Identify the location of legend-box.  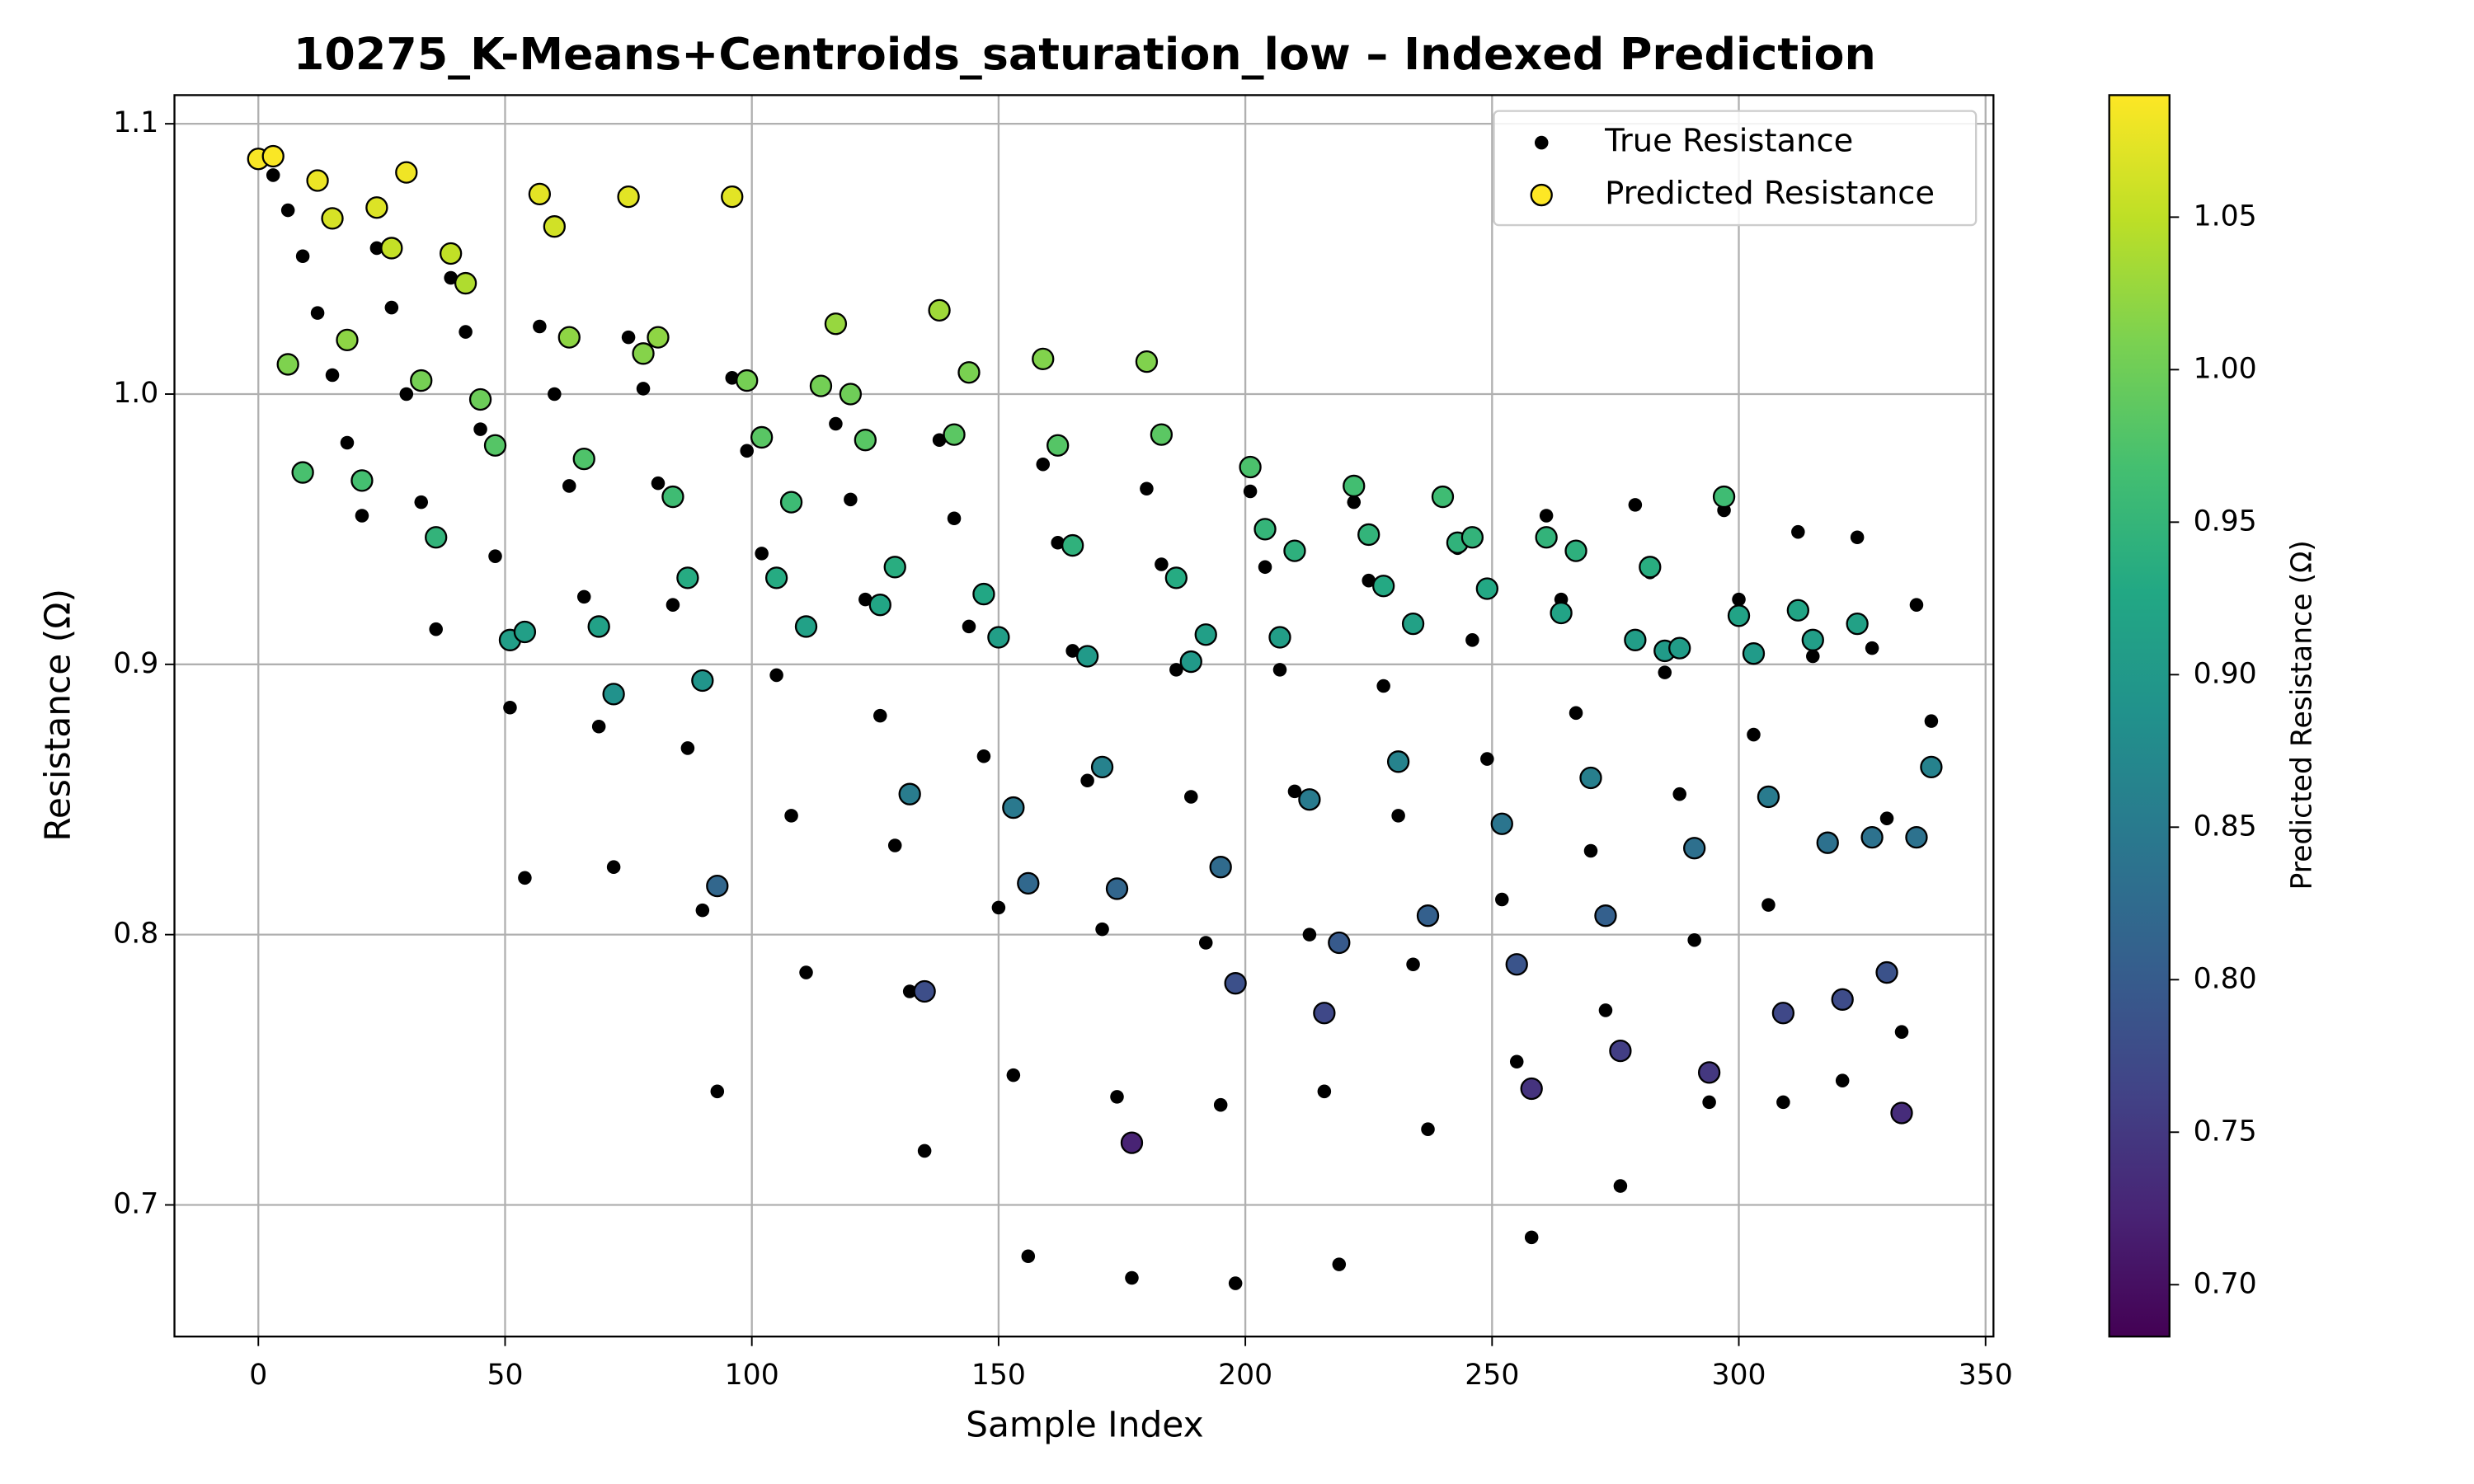
(1735, 168).